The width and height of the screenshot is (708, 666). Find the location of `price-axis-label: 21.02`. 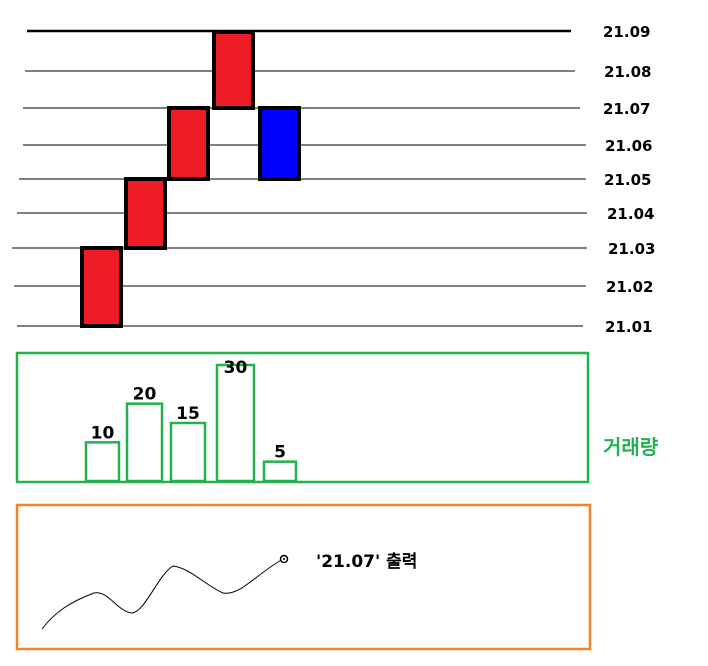

price-axis-label: 21.02 is located at coordinates (629, 287).